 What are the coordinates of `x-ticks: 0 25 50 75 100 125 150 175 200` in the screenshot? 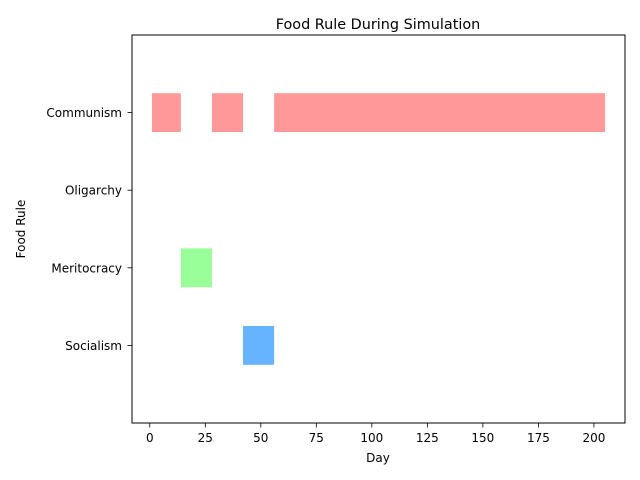 It's located at (375, 434).